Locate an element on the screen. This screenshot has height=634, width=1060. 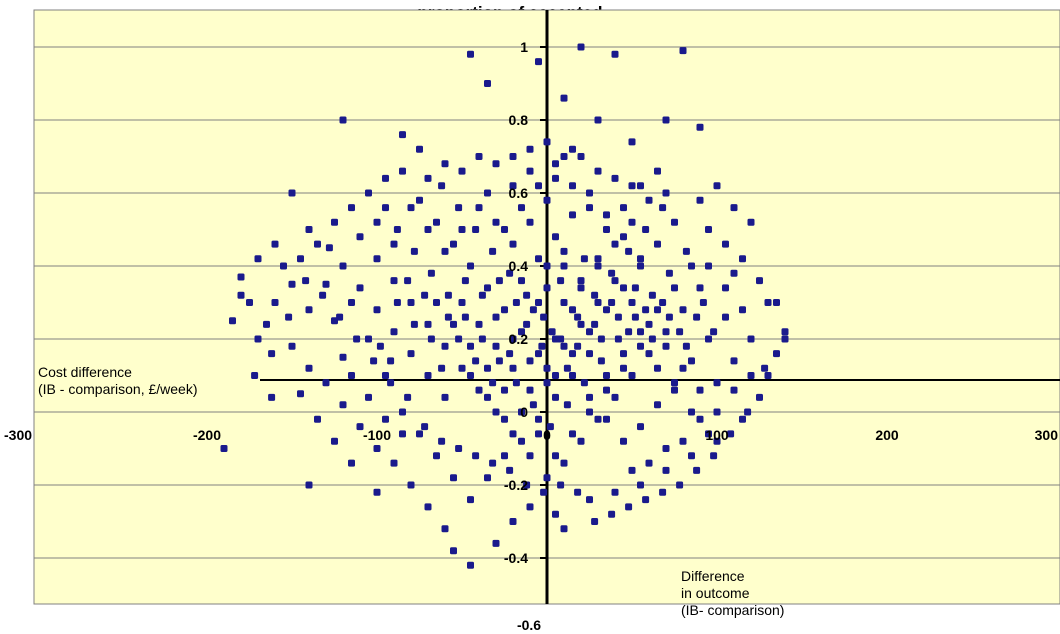
x-tick-label-0: -300 is located at coordinates (18, 435).